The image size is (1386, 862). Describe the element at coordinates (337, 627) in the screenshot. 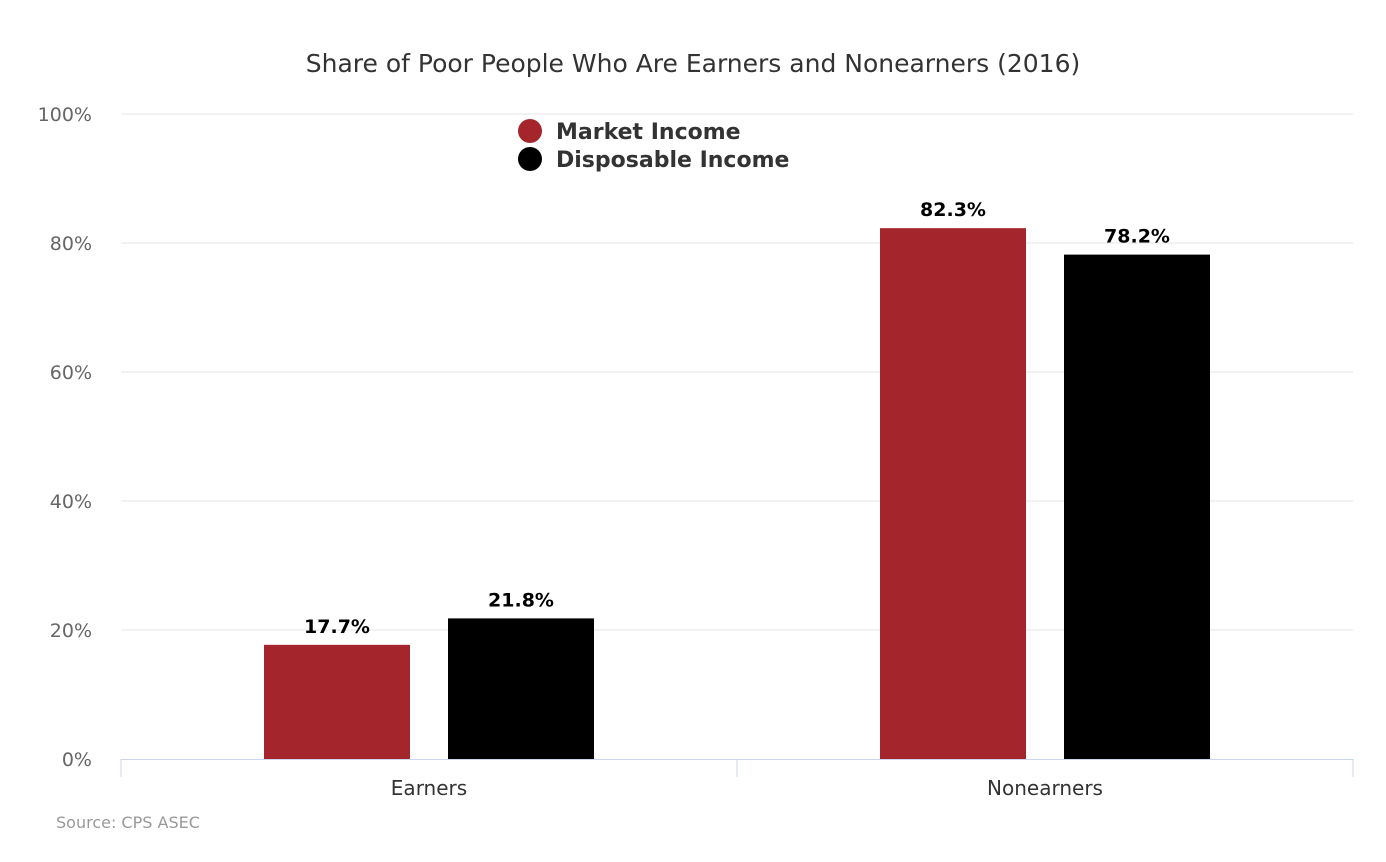

I see `bar-value-label: 17.7%` at that location.